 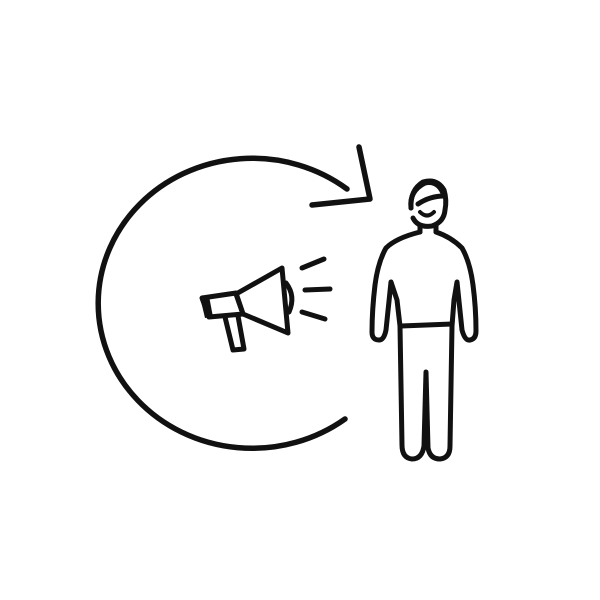 I want to click on sound-wave-top, so click(x=313, y=263).